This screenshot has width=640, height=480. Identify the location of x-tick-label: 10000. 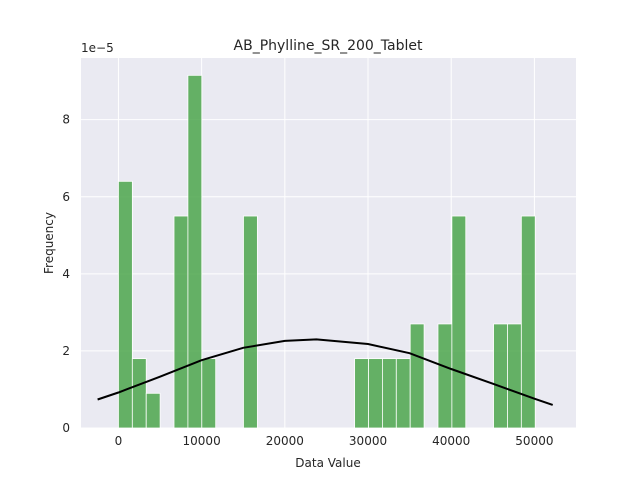
(202, 441).